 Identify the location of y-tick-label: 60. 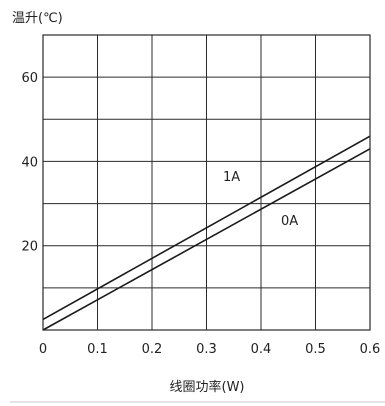
(29, 78).